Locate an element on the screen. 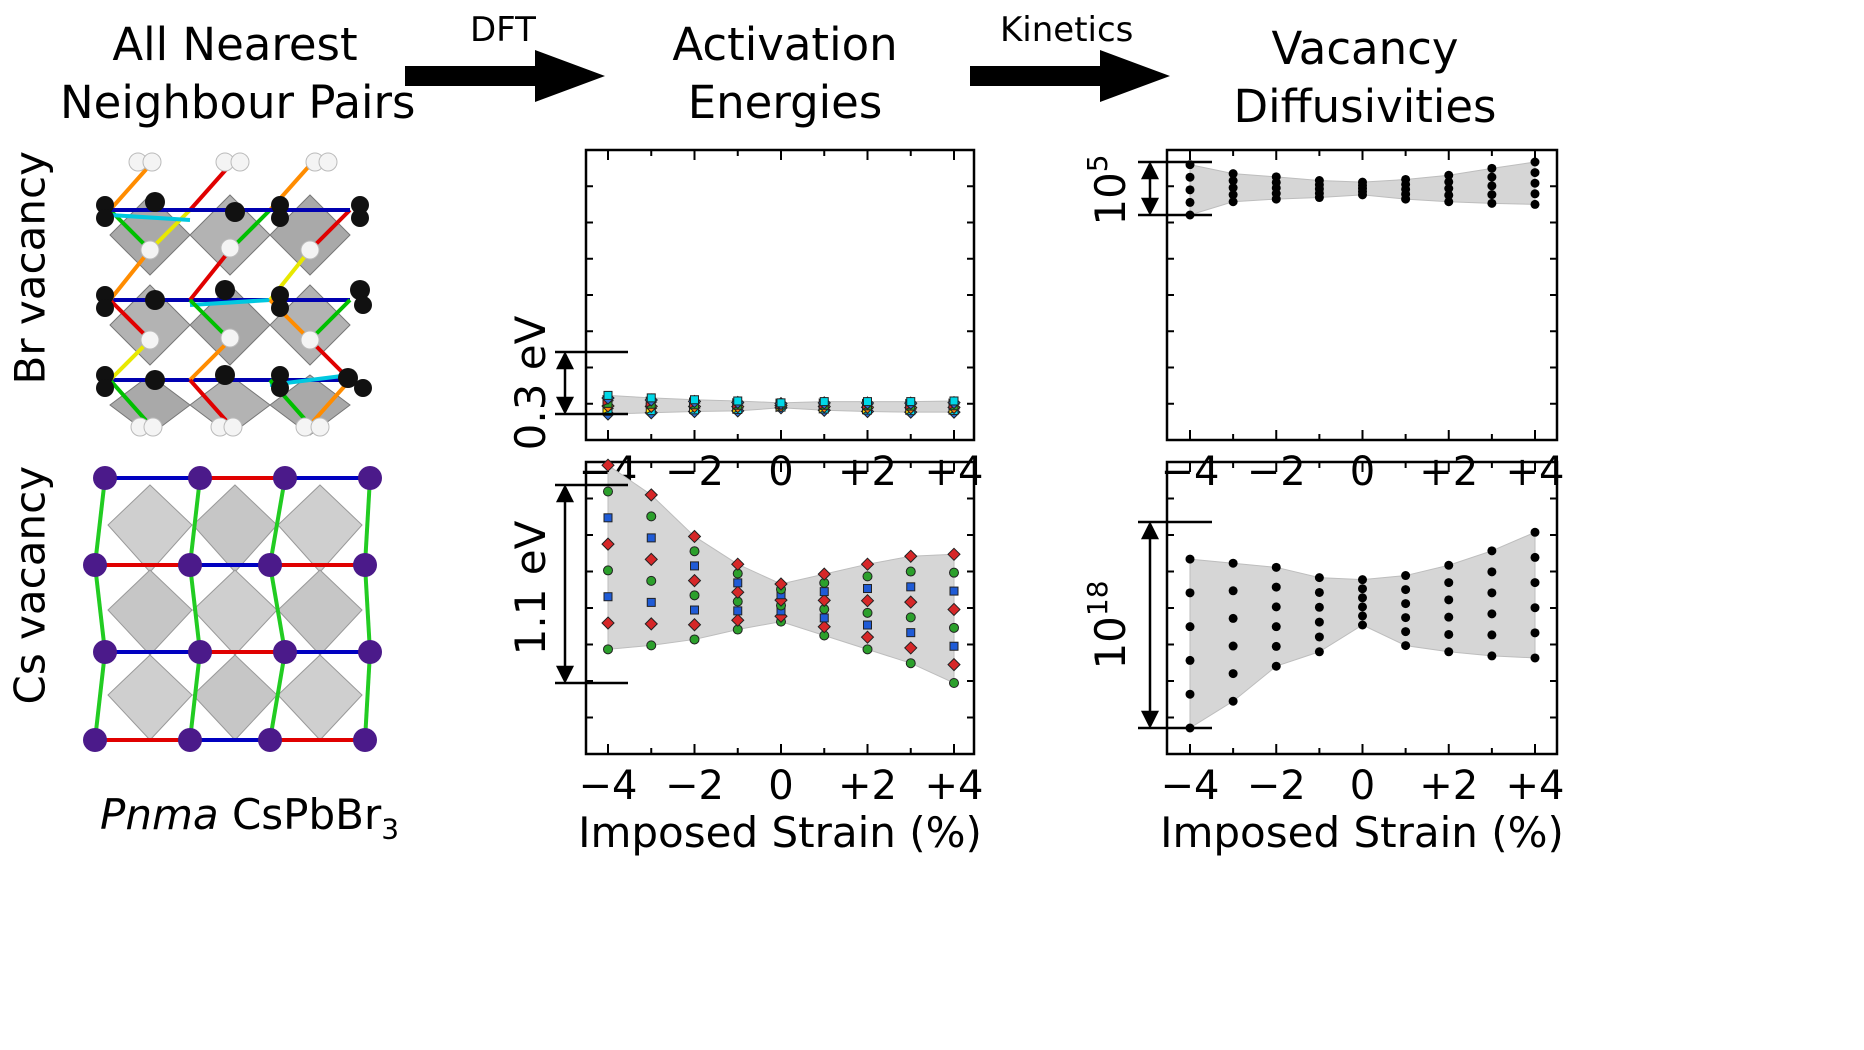  arrow-kinetics is located at coordinates (1070, 76).